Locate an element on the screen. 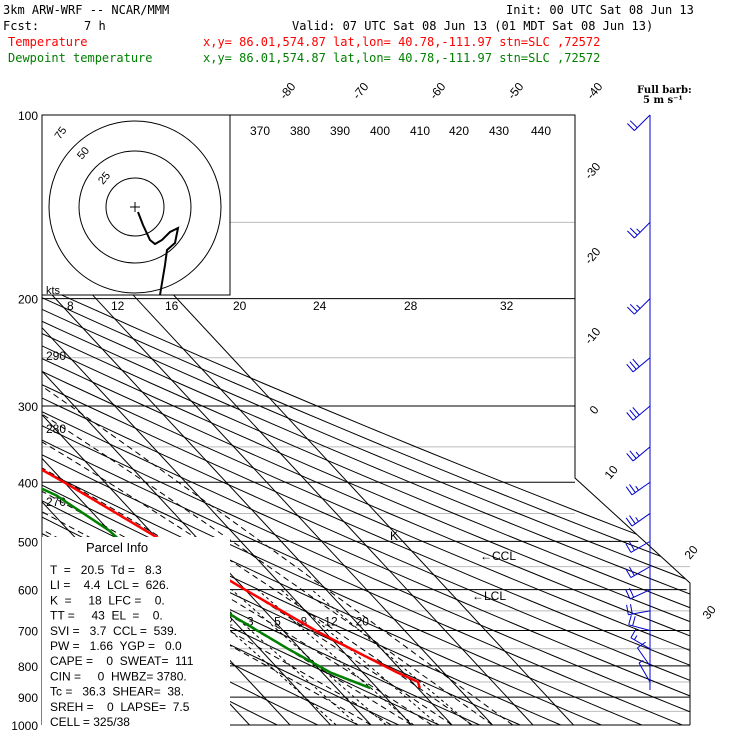 The image size is (740, 740). isotherm-label-top: -50 is located at coordinates (516, 90).